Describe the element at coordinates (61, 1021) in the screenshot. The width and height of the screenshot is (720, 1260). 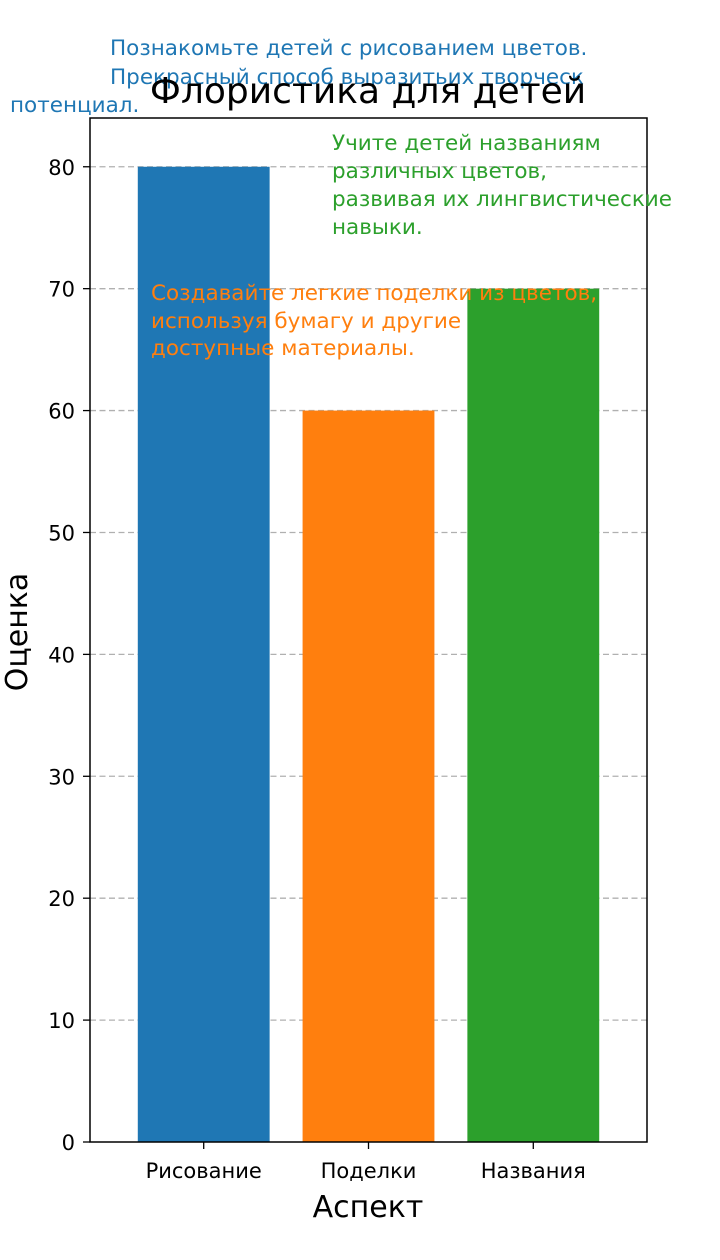
I see `y-tick-label: 10` at that location.